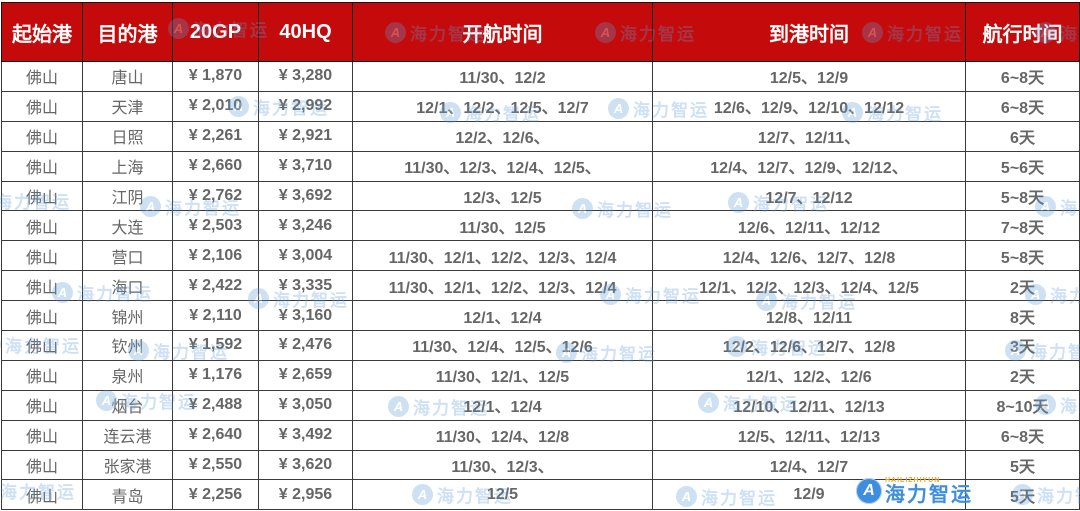 This screenshot has height=511, width=1080. What do you see at coordinates (215, 465) in the screenshot?
I see `cell-gp20: ¥ 2,550` at bounding box center [215, 465].